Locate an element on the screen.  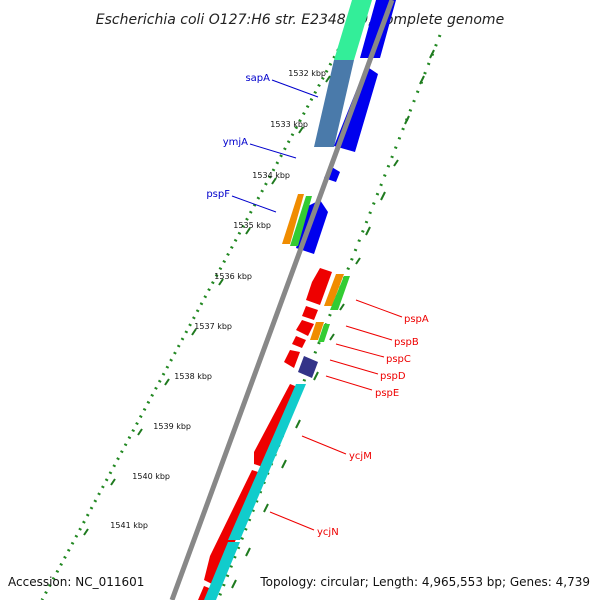
gene-label-pspC: pspC is located at coordinates (398, 359).